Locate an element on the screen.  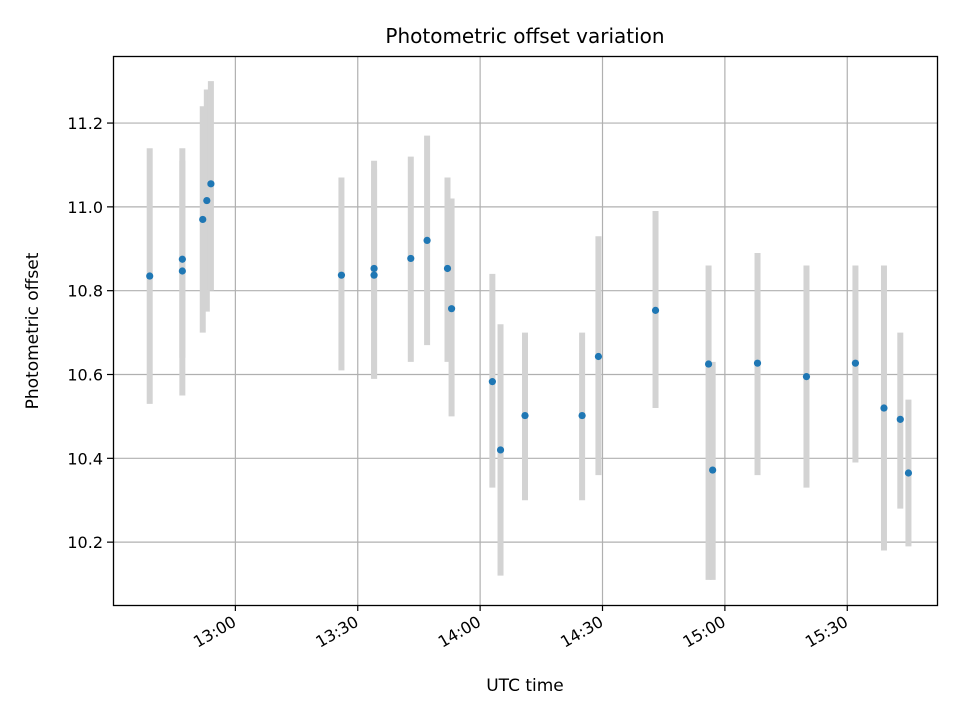
y-axis-ticks: 10.2 10.4 10.6 10.8 11.0 11.2 is located at coordinates (90, 333).